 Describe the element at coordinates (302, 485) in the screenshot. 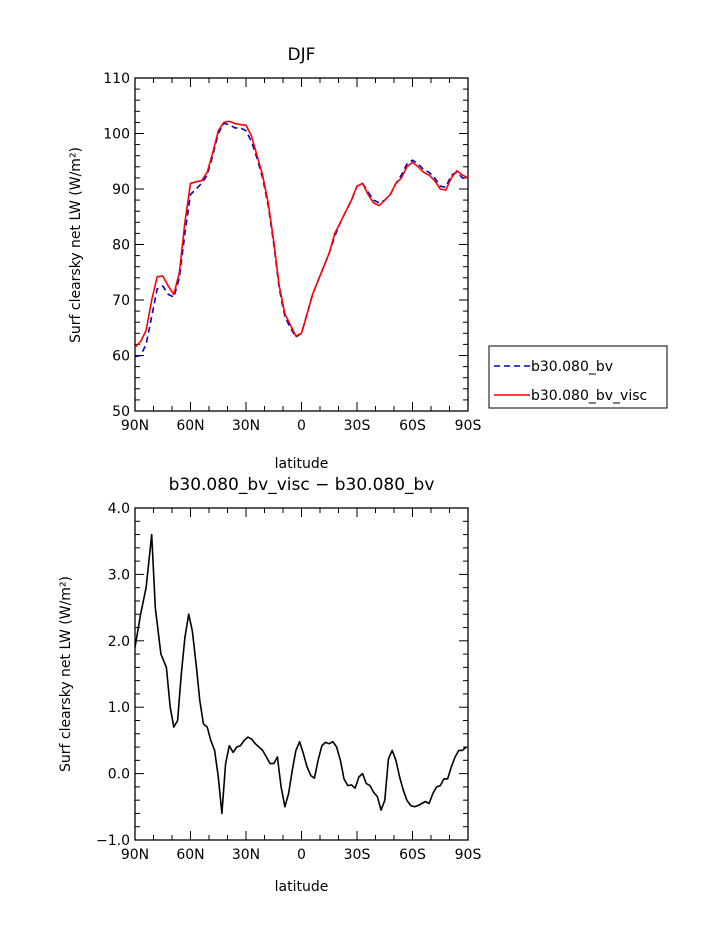

I see `bottom-chart-title: b30.080_bv_visc − b30.080_bv` at that location.